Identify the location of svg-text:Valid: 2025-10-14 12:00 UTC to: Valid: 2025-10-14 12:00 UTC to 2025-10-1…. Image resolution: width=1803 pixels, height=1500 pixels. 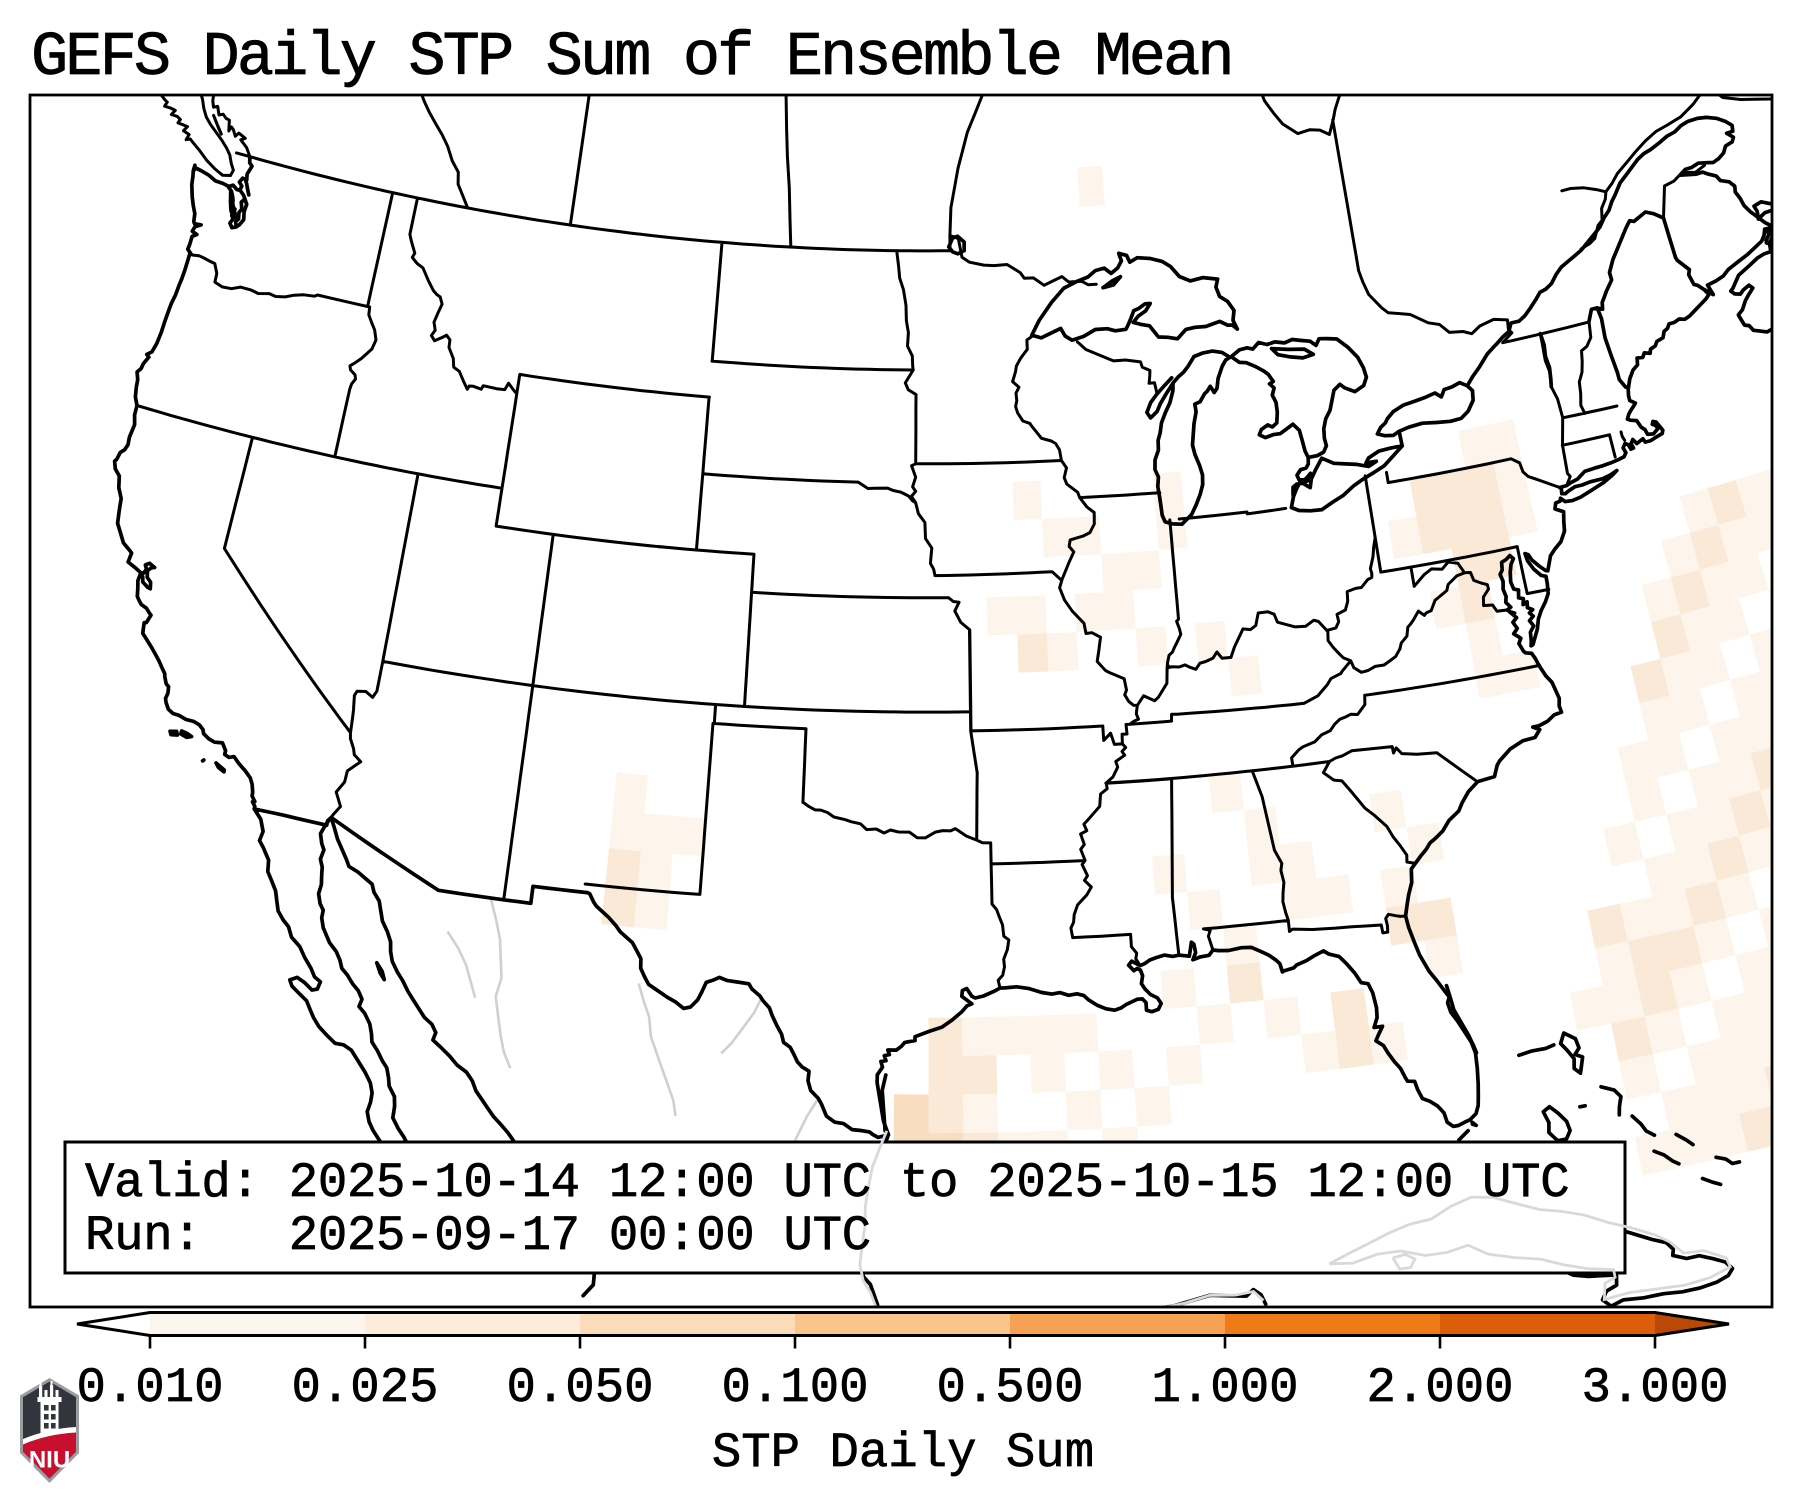
(827, 1183).